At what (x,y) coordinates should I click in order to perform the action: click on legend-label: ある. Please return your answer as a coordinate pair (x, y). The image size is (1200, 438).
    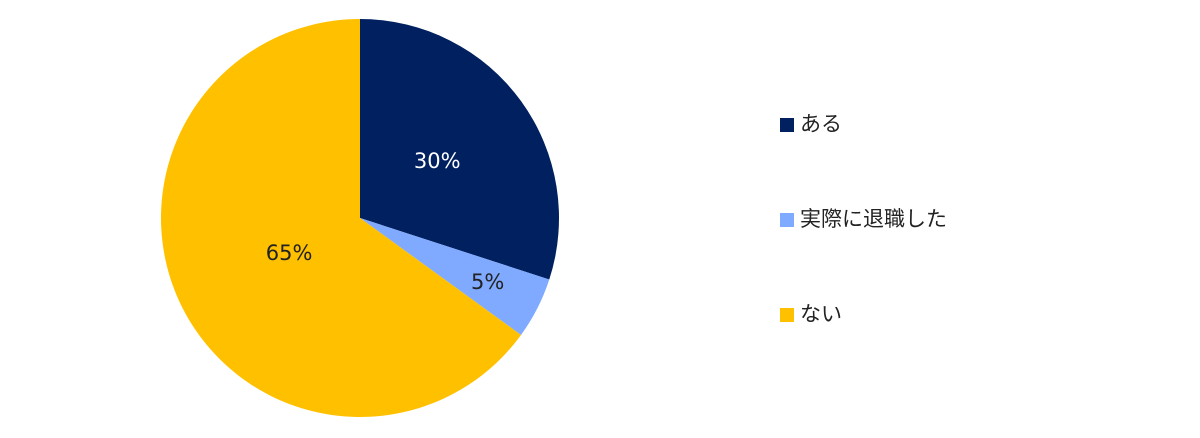
    Looking at the image, I should click on (821, 124).